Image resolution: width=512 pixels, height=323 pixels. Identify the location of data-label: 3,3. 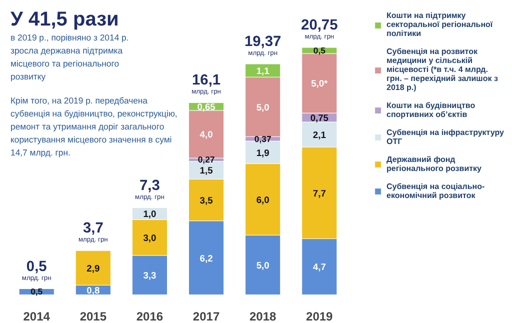
(149, 275).